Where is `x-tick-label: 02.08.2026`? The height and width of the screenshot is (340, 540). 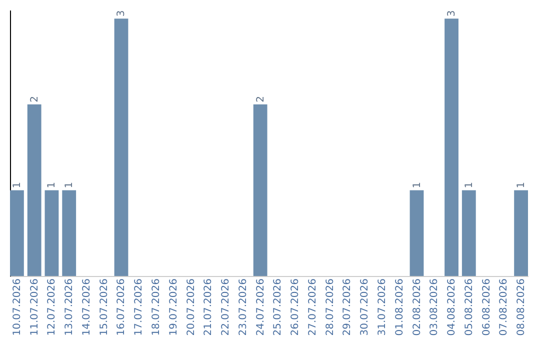
x-tick-label: 02.08.2026 is located at coordinates (417, 307).